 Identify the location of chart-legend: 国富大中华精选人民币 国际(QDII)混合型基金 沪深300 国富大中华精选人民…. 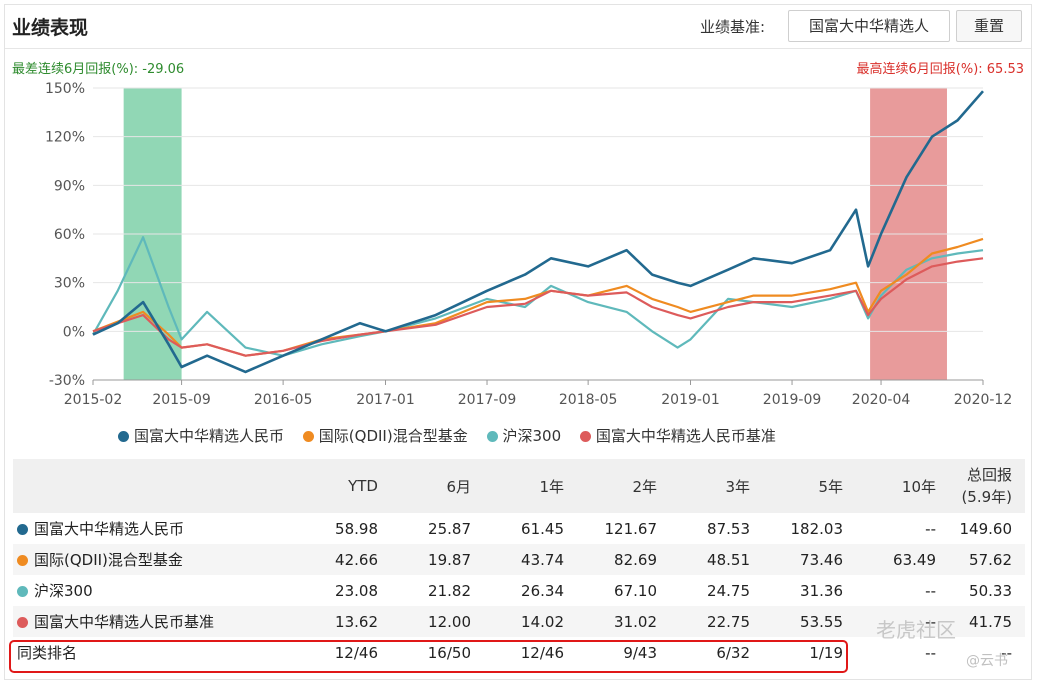
(454, 435).